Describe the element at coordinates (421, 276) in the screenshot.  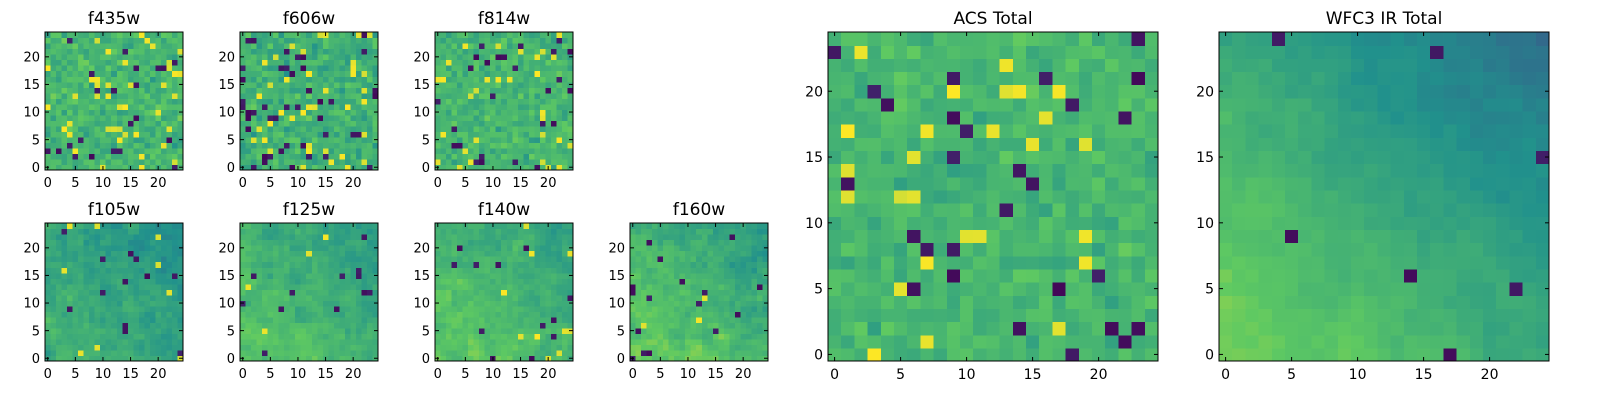
I see `y-tick-label: 15` at that location.